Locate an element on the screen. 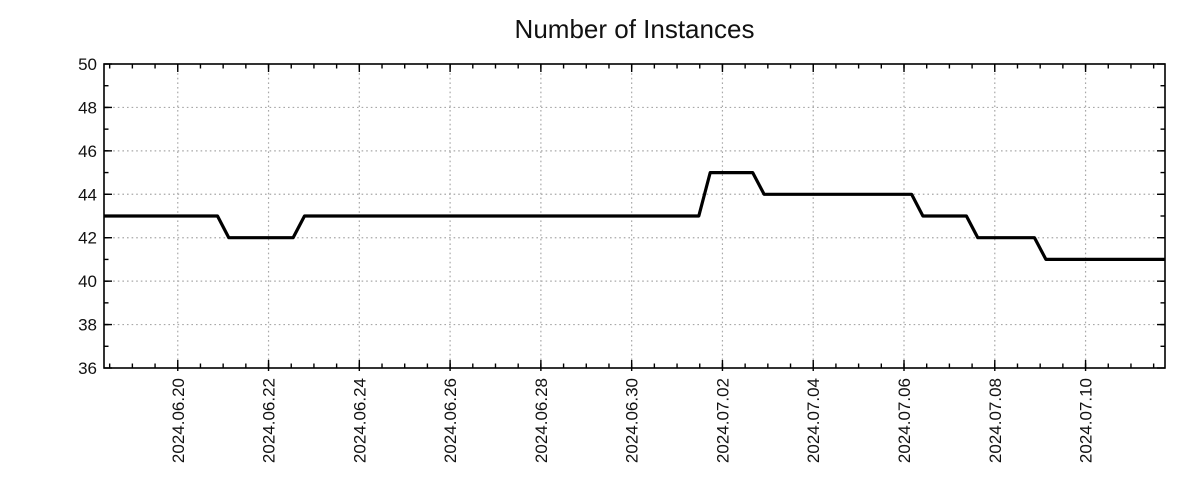 This screenshot has height=500, width=1200. y-tick-label: 50 is located at coordinates (87, 64).